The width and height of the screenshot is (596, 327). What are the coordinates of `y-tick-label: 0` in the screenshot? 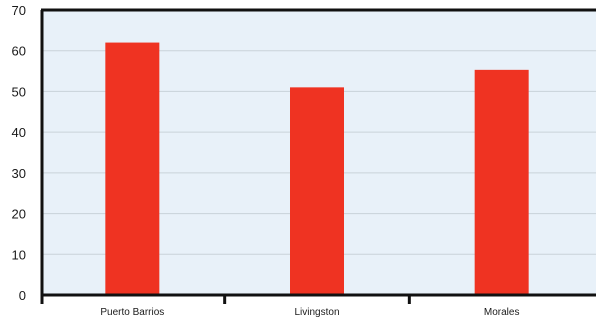 It's located at (22, 295).